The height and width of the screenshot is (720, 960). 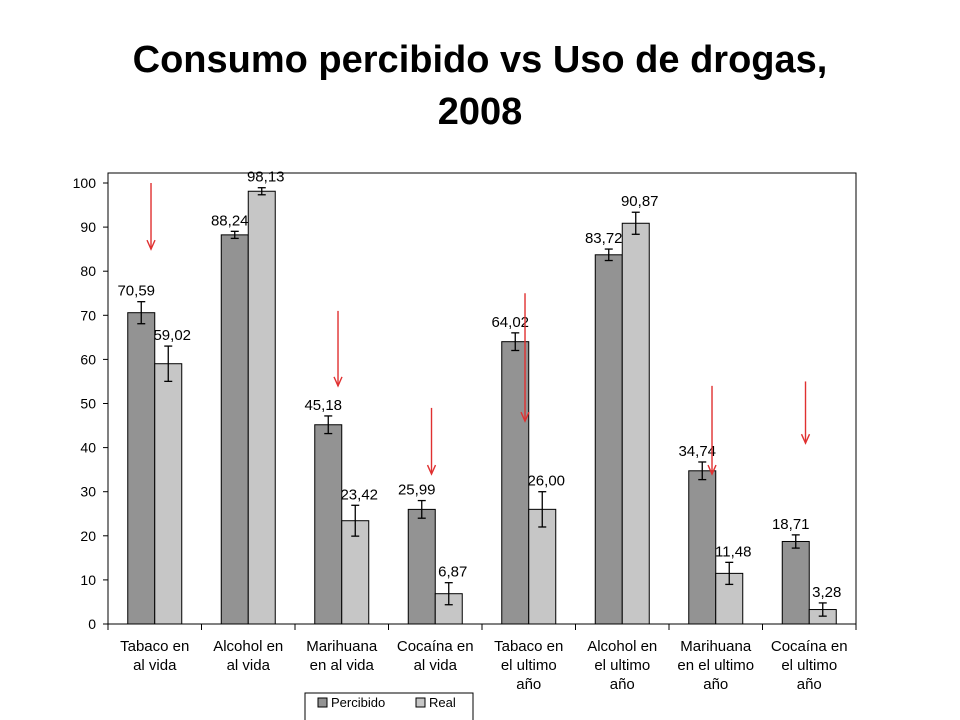 I want to click on y-tick-label: 40, so click(x=88, y=448).